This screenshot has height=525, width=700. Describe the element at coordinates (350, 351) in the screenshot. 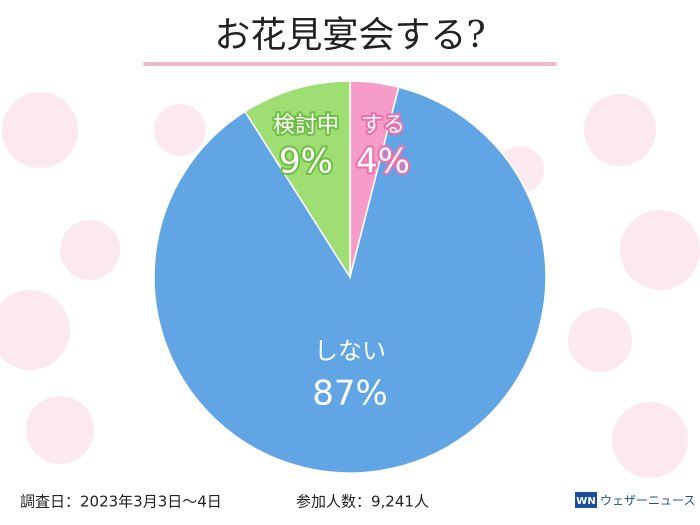

I see `slice-label: しない` at that location.